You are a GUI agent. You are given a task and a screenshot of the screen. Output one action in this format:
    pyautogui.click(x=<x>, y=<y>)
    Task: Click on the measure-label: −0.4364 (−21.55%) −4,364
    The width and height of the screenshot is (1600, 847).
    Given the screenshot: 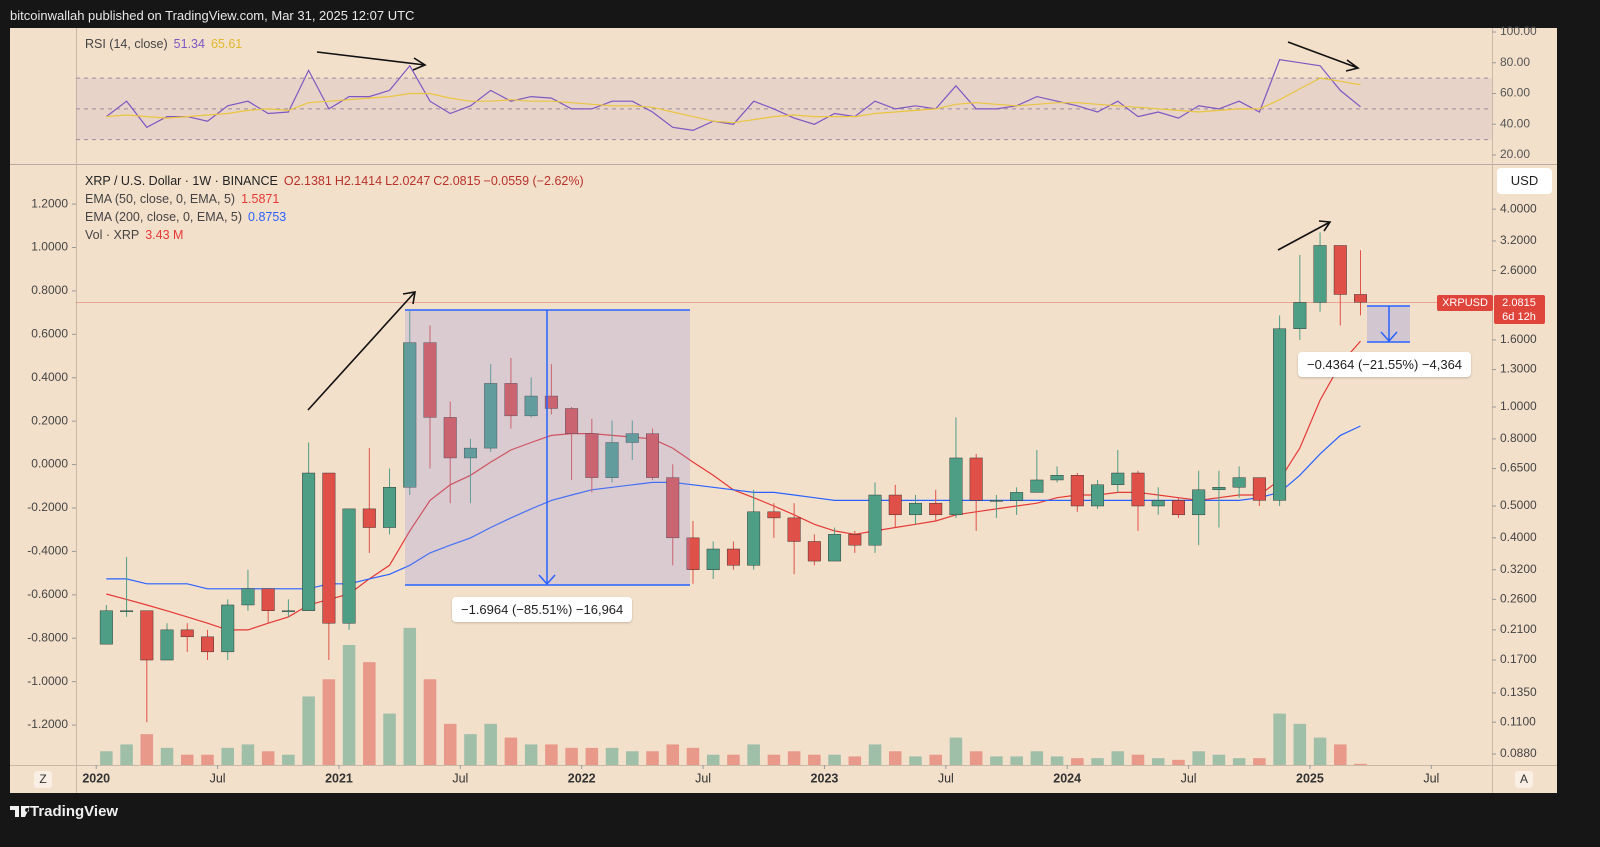 What is the action you would take?
    pyautogui.click(x=1385, y=364)
    